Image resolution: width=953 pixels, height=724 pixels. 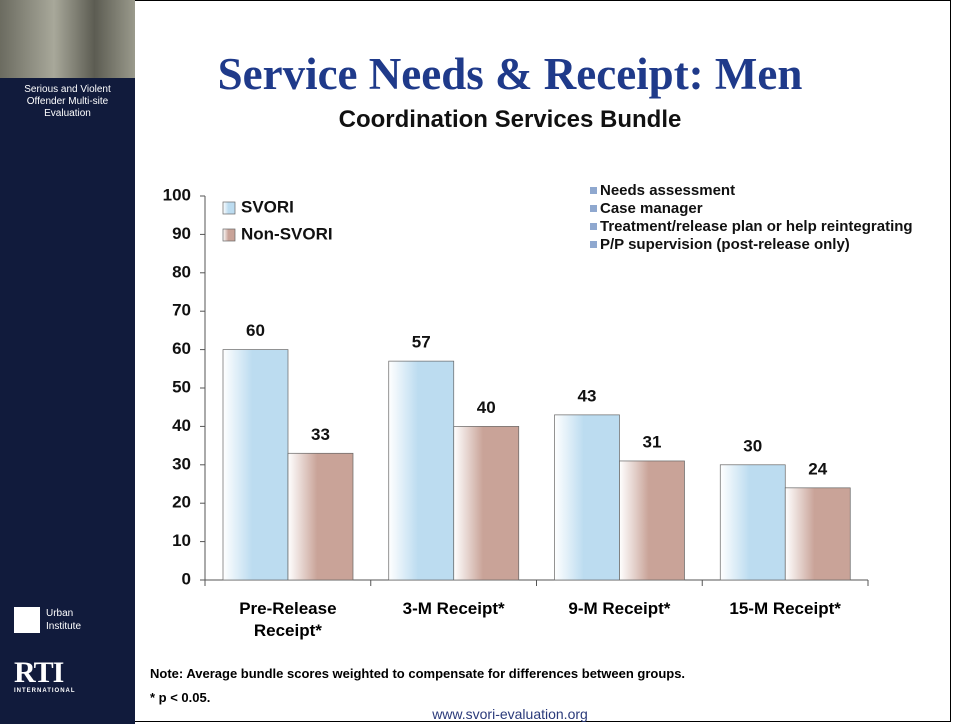 I want to click on y-tick-label: 10, so click(x=181, y=540).